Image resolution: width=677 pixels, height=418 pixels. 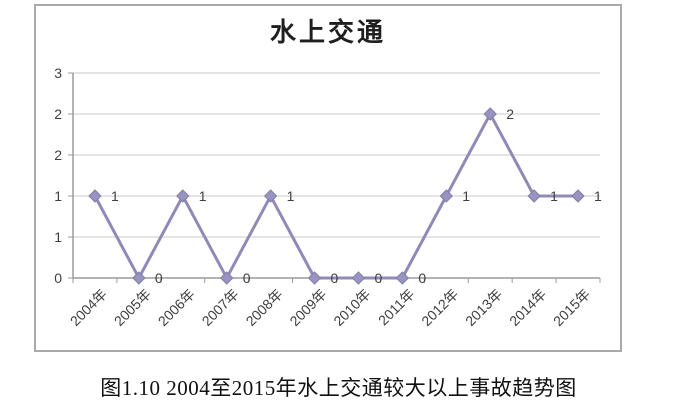 I want to click on x-tick-label: 2010年, so click(x=351, y=307).